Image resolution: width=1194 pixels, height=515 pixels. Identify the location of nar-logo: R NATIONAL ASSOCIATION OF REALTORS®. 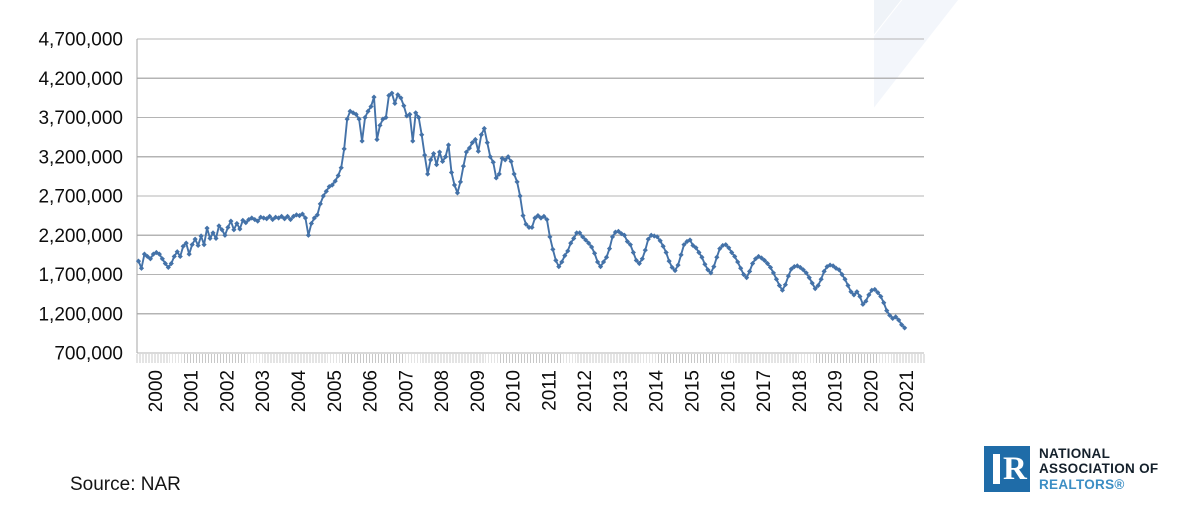
(1071, 469).